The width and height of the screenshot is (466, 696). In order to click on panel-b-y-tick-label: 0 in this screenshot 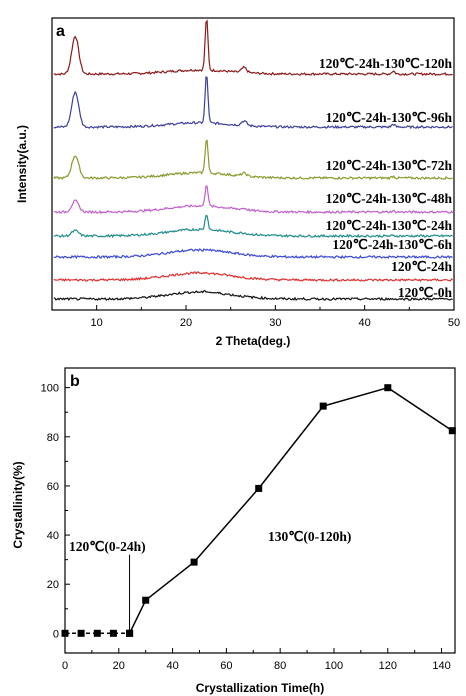, I will do `click(56, 634)`.